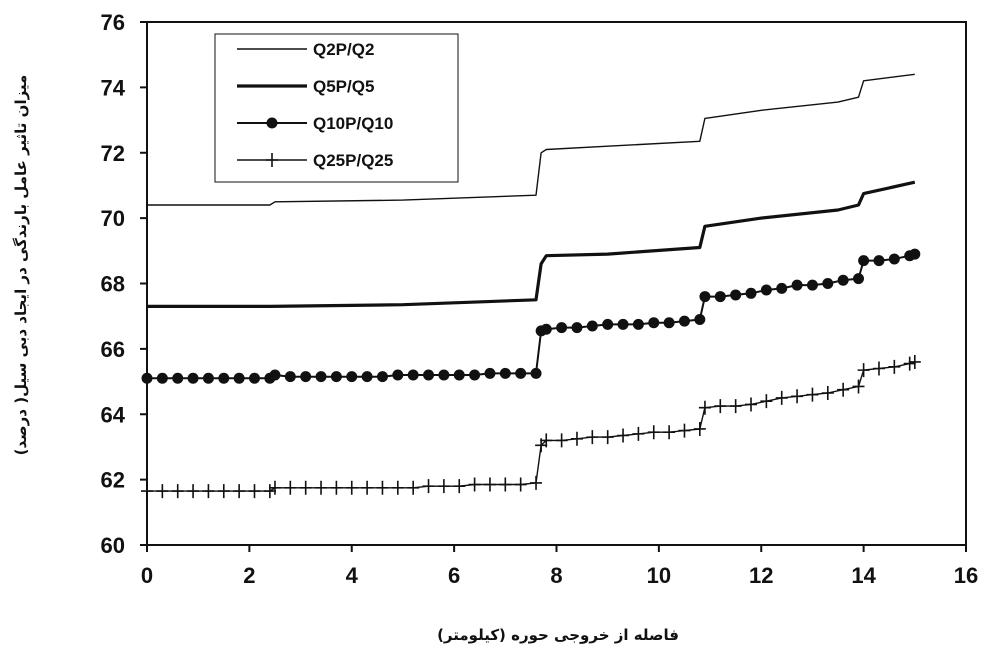  I want to click on x-tick-label: 12, so click(761, 575).